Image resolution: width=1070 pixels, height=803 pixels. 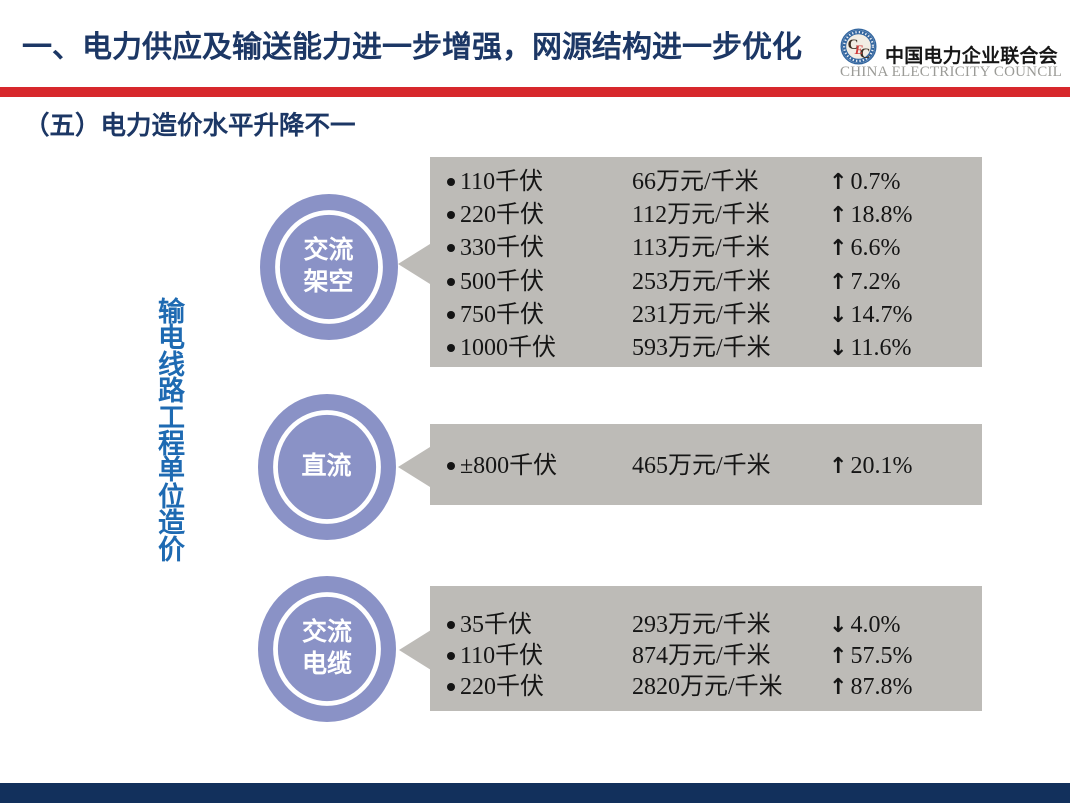 I want to click on table-row: 220千伏 2820万元/千米 ↑ 87.8%, so click(x=706, y=687).